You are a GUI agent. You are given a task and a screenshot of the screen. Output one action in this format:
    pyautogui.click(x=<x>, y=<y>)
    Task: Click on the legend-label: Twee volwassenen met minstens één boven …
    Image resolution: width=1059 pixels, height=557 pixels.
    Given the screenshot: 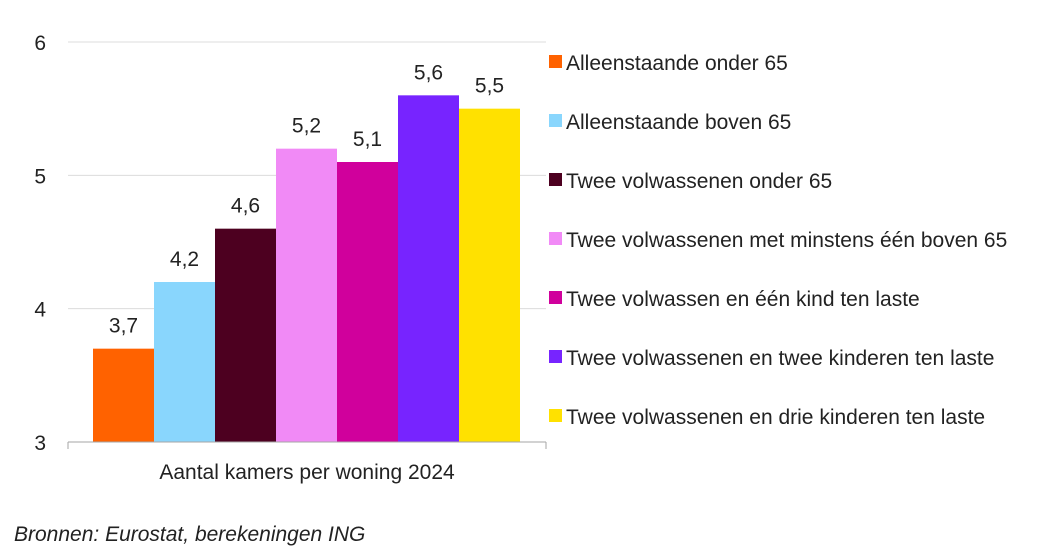 What is the action you would take?
    pyautogui.click(x=786, y=240)
    